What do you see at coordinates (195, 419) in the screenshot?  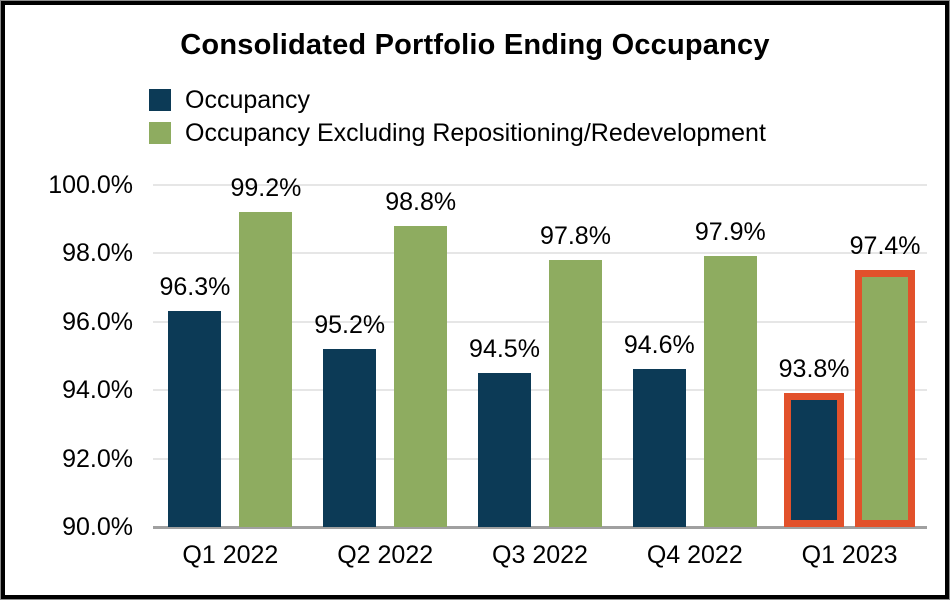 I see `bar-occupancy-q1-2022` at bounding box center [195, 419].